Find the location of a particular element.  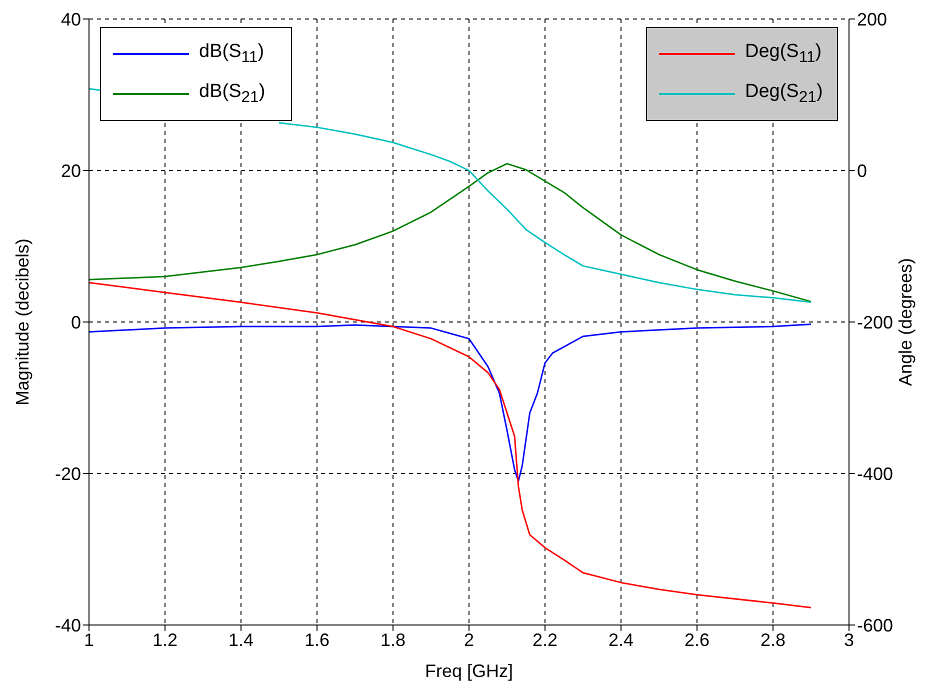

x-tick-label: 1.4 is located at coordinates (241, 640).